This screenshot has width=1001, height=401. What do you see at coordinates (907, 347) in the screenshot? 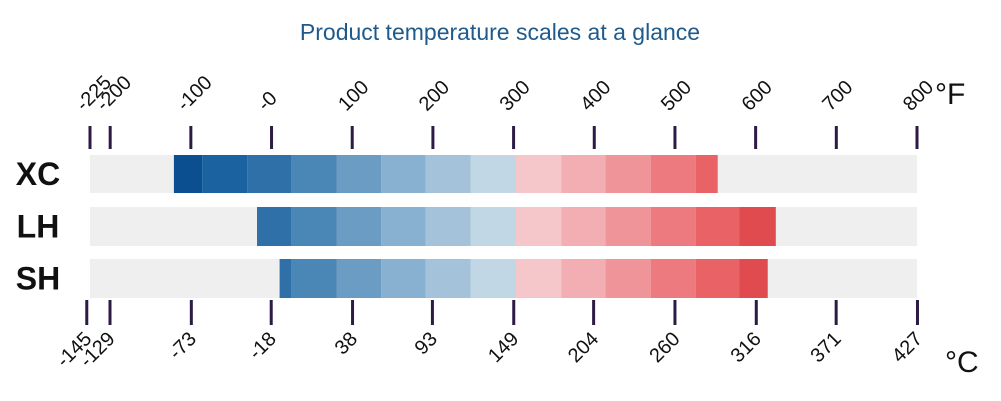
I see `x2-tick-label: 427` at bounding box center [907, 347].